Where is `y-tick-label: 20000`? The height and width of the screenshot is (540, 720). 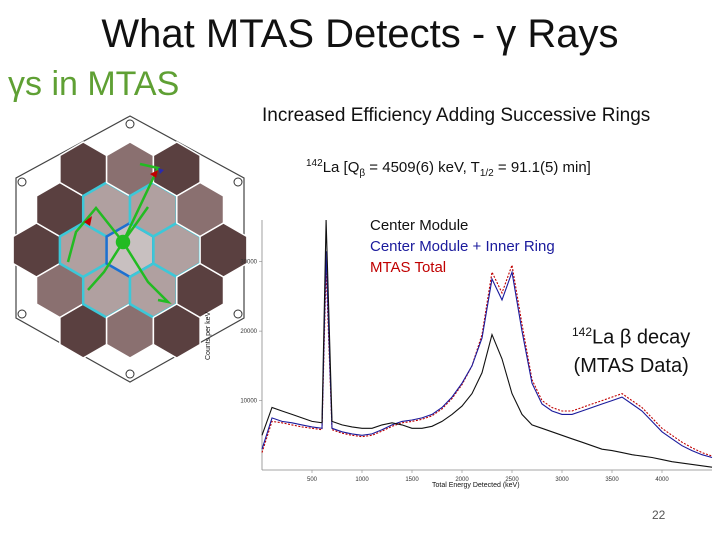
y-tick-label: 20000 is located at coordinates (248, 332).